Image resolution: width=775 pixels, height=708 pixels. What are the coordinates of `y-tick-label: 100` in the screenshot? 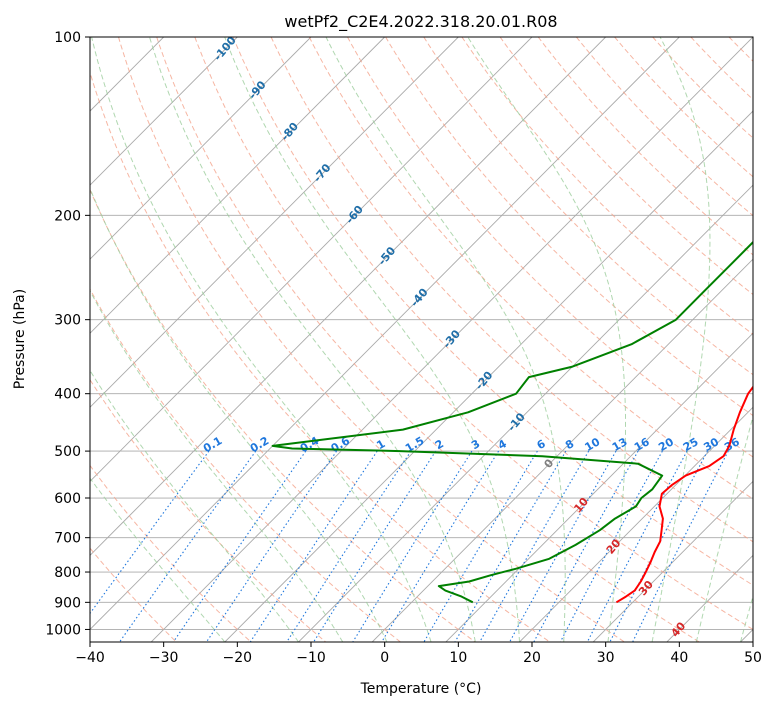 It's located at (67, 38).